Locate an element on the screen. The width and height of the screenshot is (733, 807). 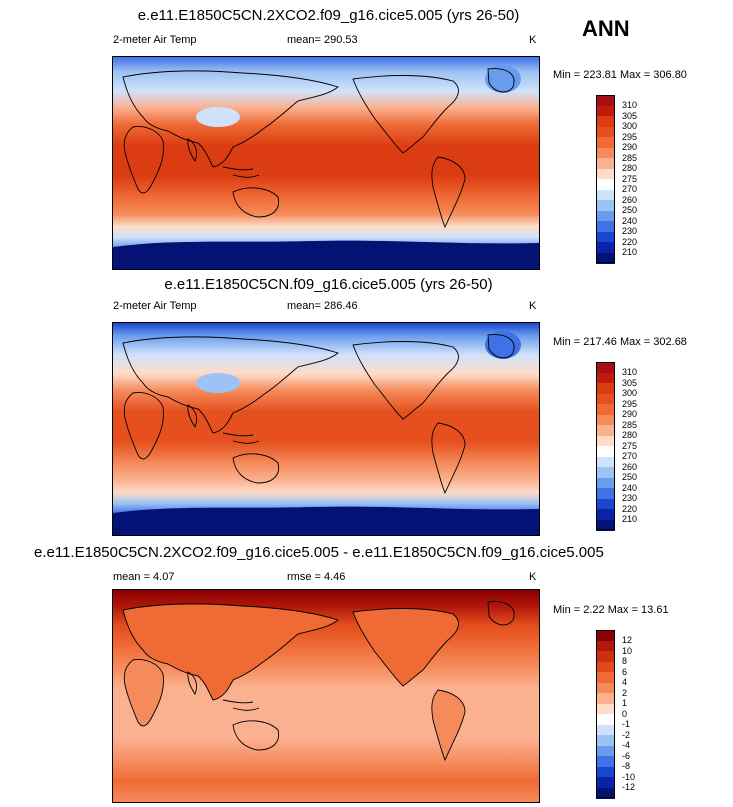
colorbar-label: 0 is located at coordinates (625, 713).